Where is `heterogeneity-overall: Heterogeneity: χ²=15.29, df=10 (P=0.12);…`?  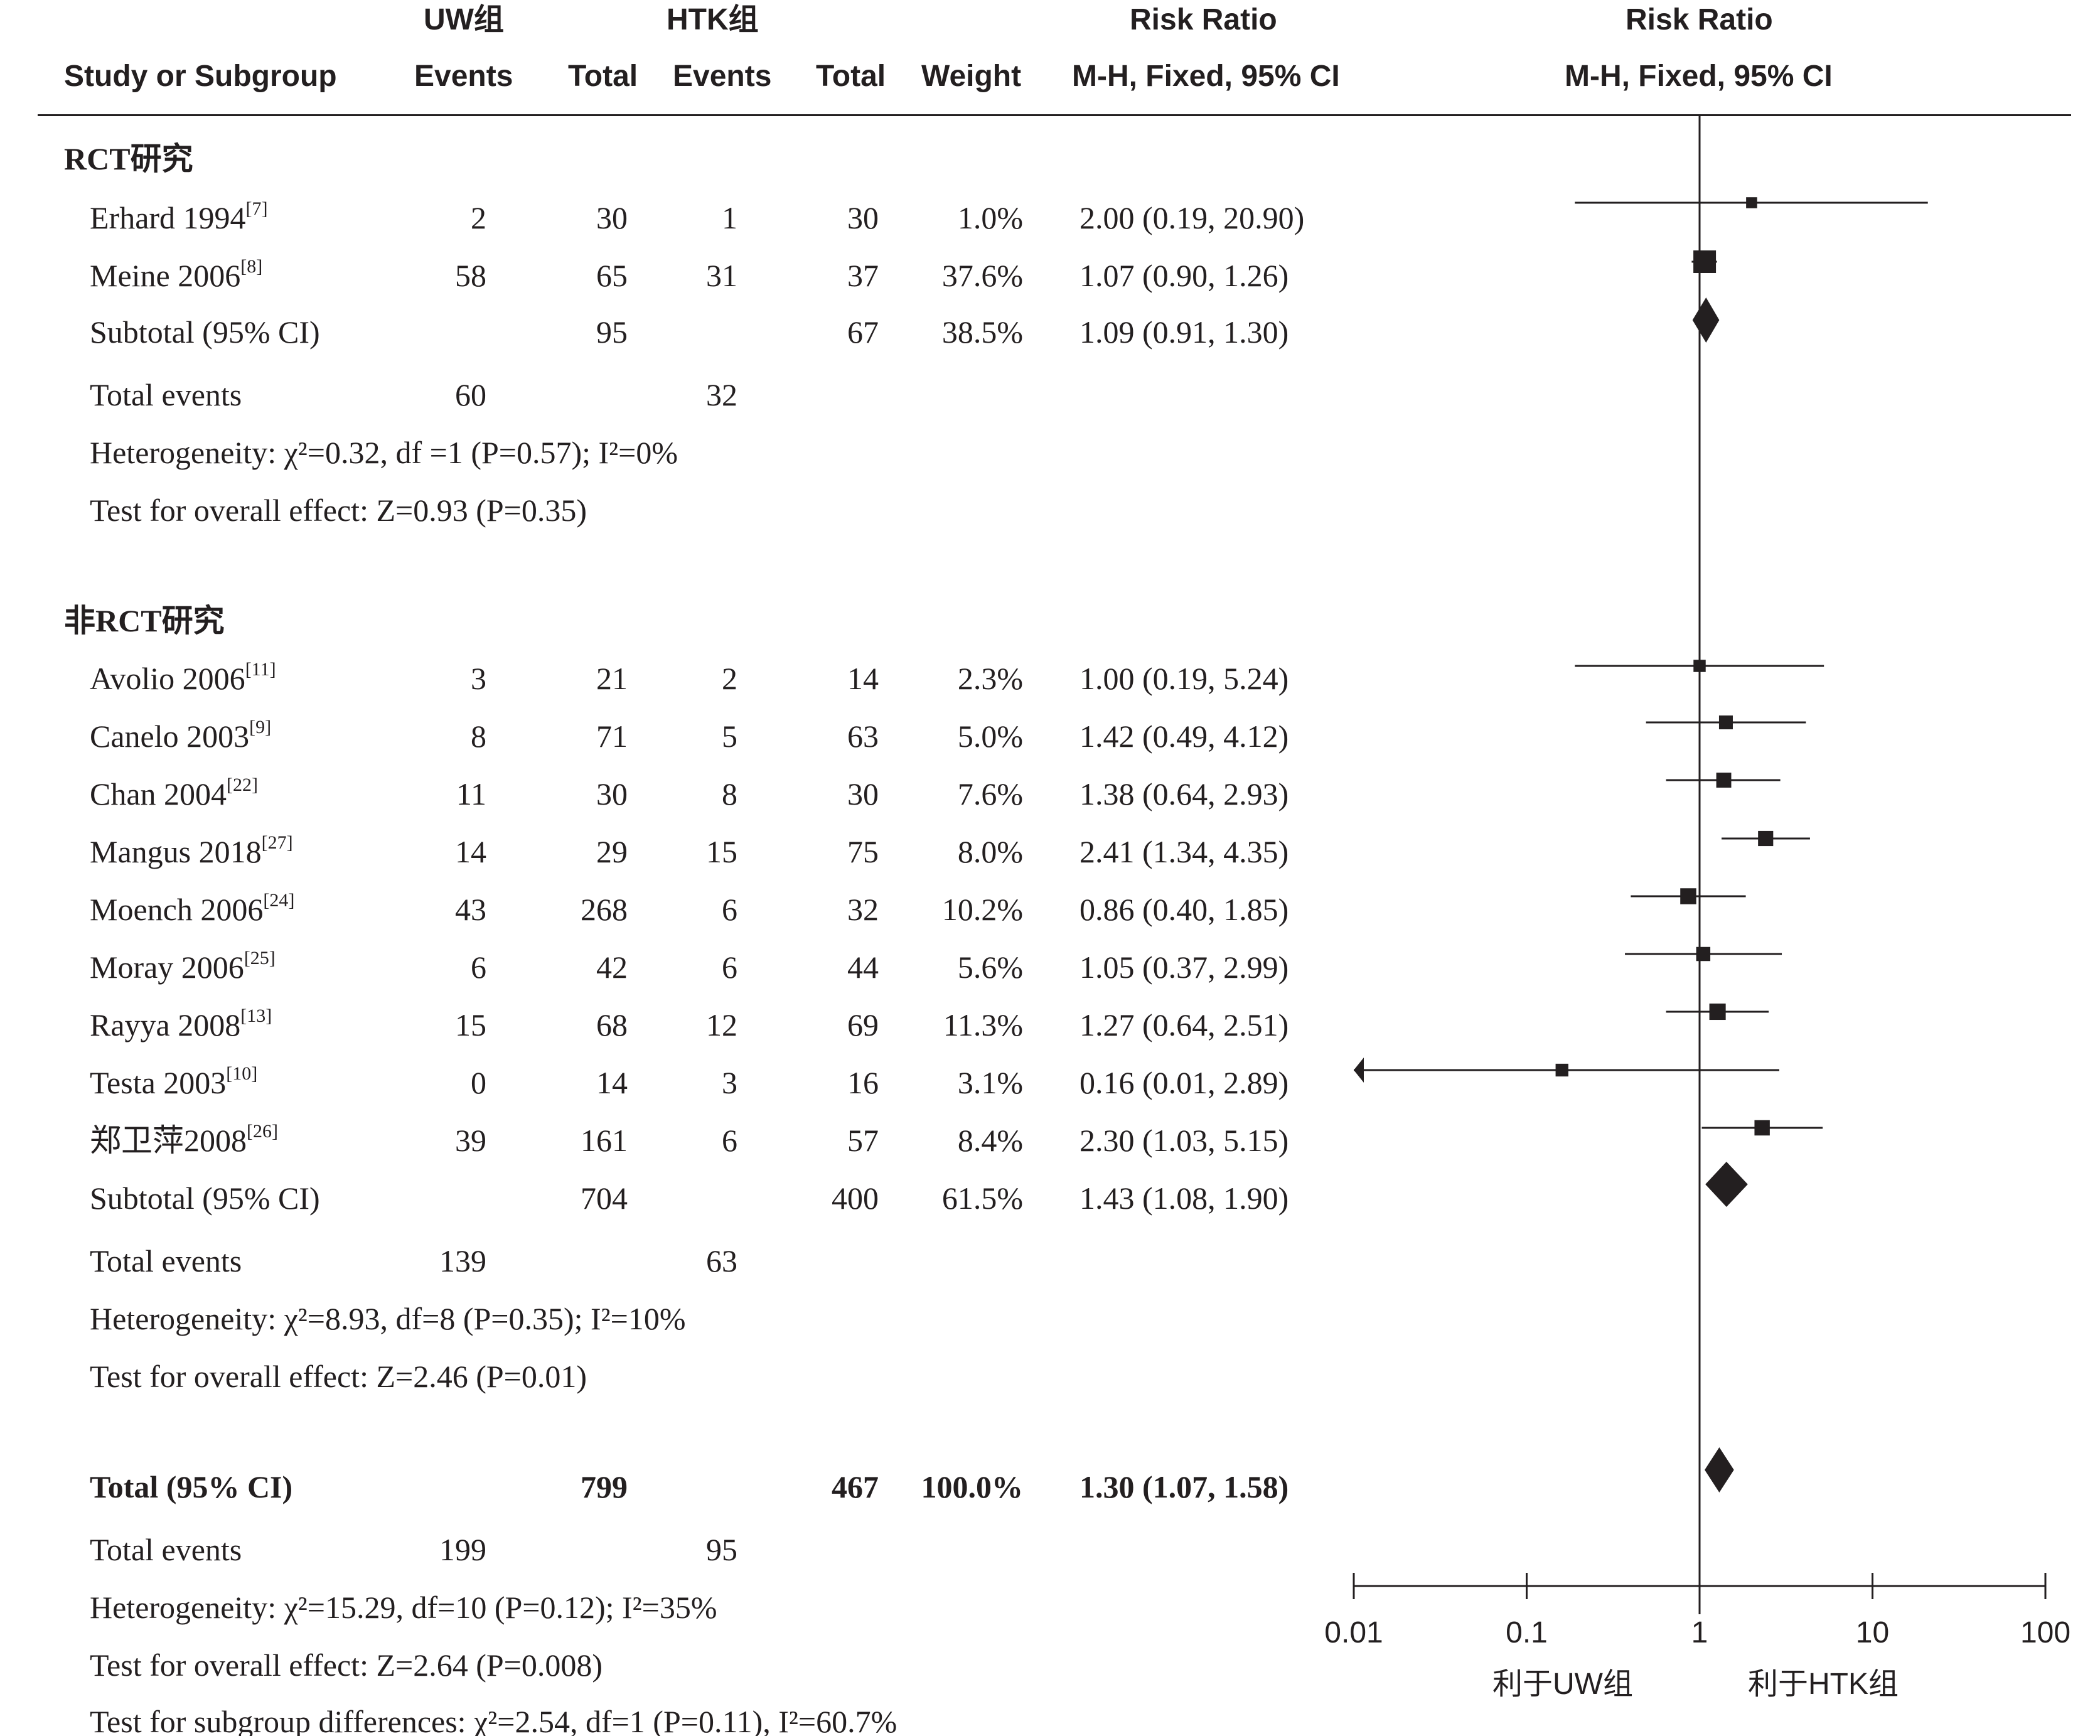
heterogeneity-overall: Heterogeneity: χ²=15.29, df=10 (P=0.12);… is located at coordinates (403, 1607).